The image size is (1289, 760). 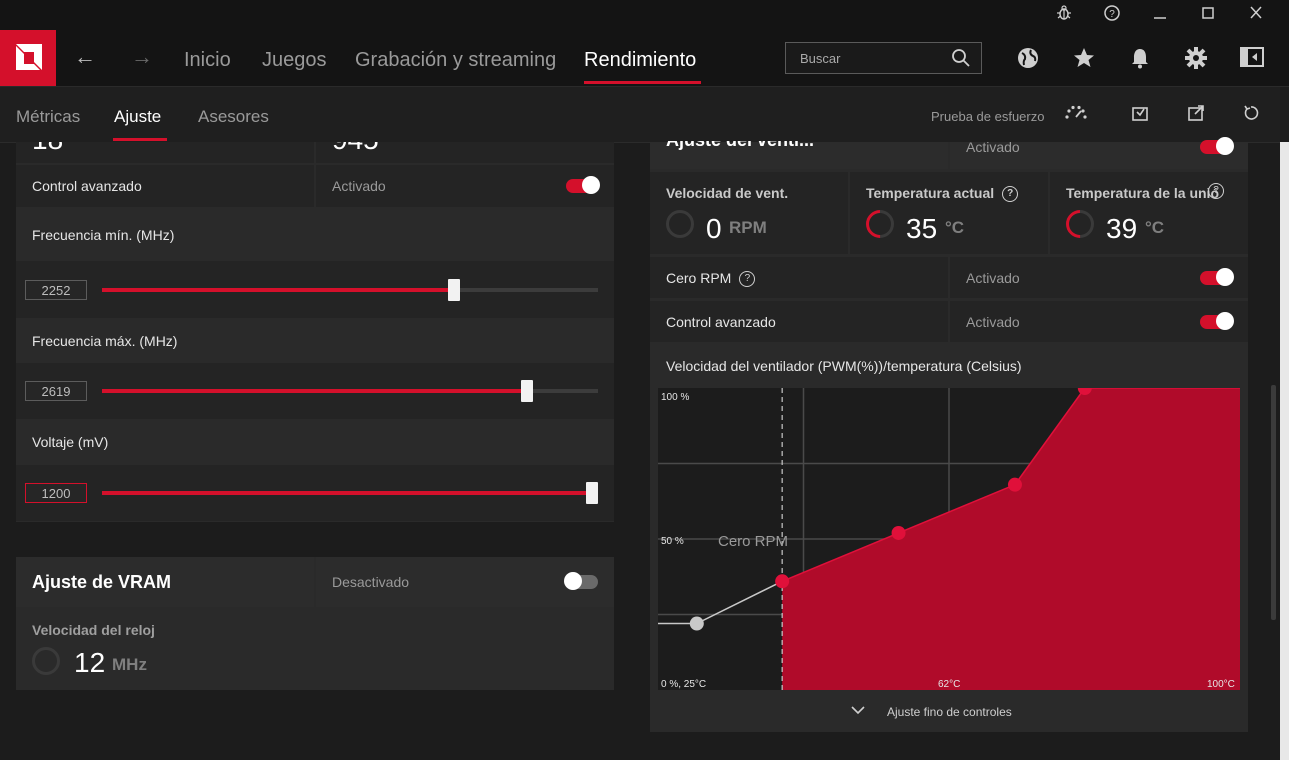 I want to click on voltage-value: 1200, so click(x=56, y=493).